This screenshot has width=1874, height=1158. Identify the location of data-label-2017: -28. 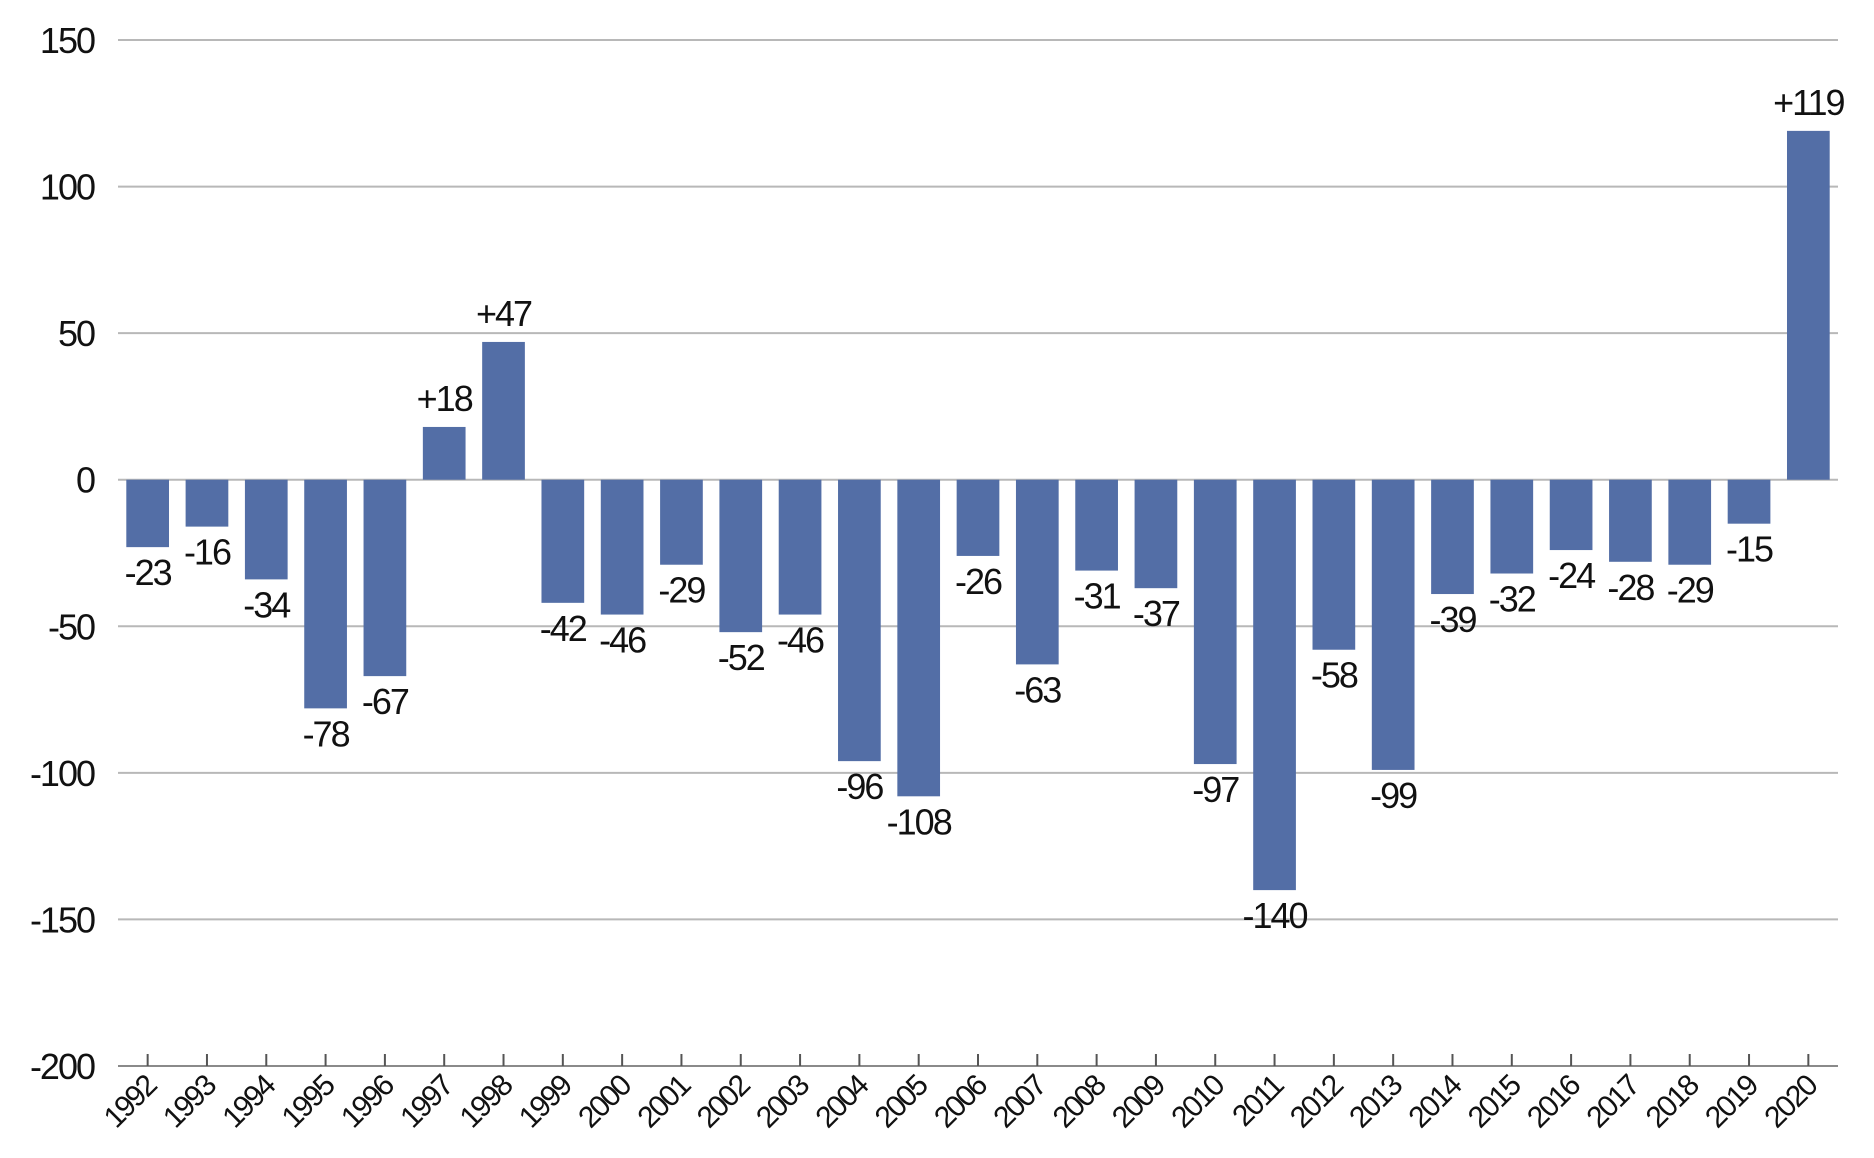
(1630, 587).